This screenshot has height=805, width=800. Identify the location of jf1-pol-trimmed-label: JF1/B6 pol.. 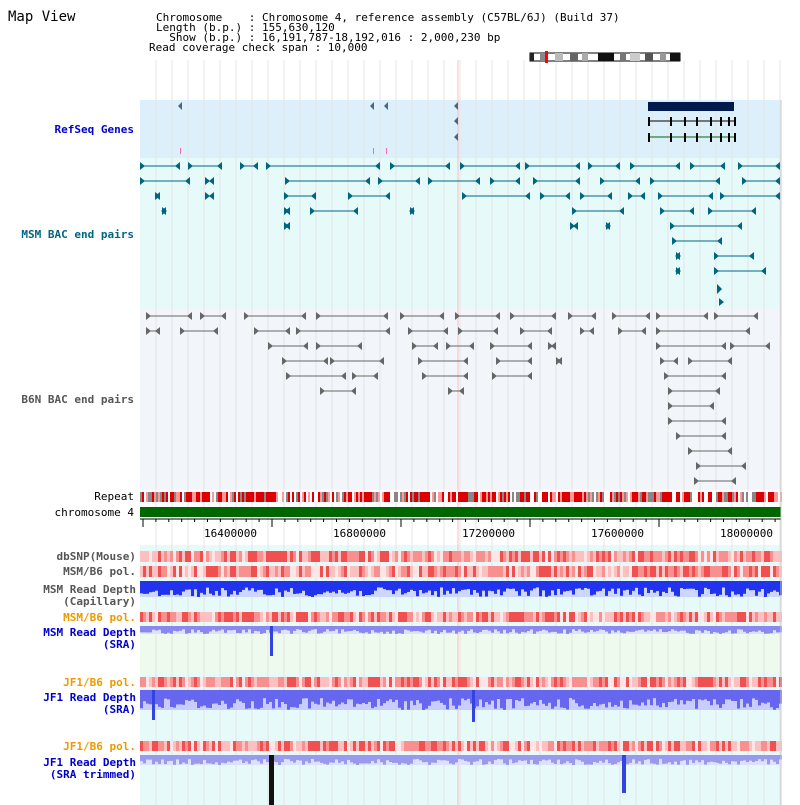
(99, 746).